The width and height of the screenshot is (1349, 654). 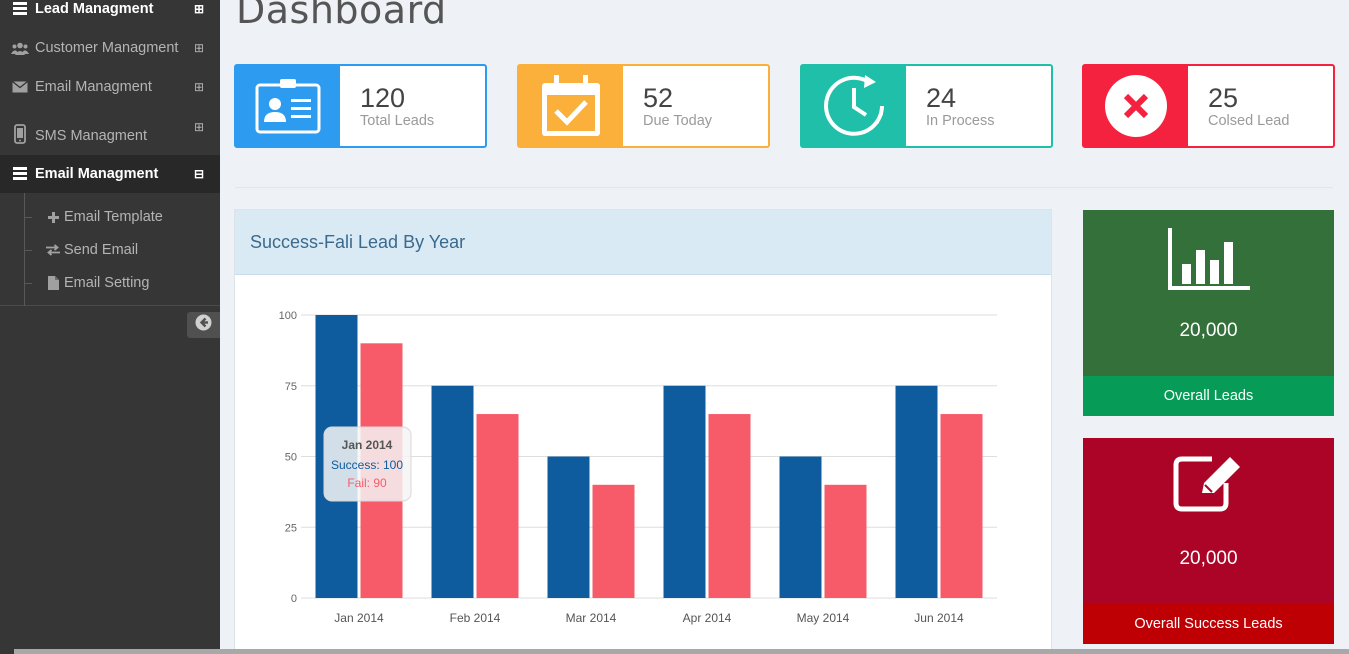 What do you see at coordinates (107, 283) in the screenshot?
I see `submenu-item-label: Email Setting` at bounding box center [107, 283].